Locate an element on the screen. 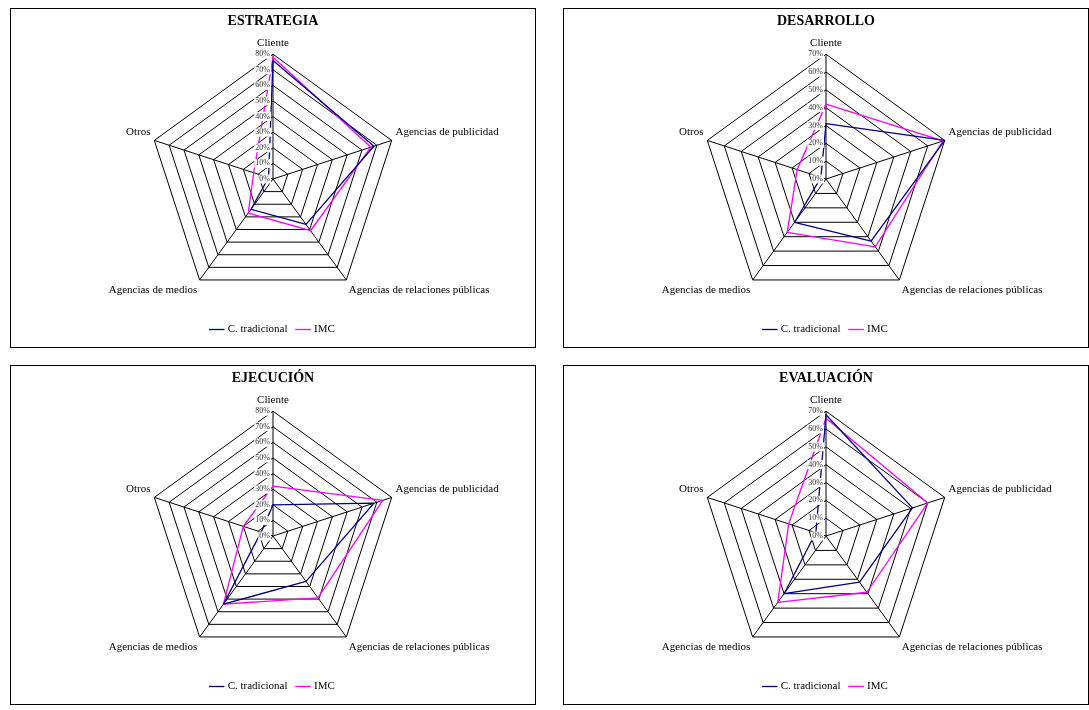 The image size is (1089, 710). chart-title: EJECUCIÓN is located at coordinates (273, 378).